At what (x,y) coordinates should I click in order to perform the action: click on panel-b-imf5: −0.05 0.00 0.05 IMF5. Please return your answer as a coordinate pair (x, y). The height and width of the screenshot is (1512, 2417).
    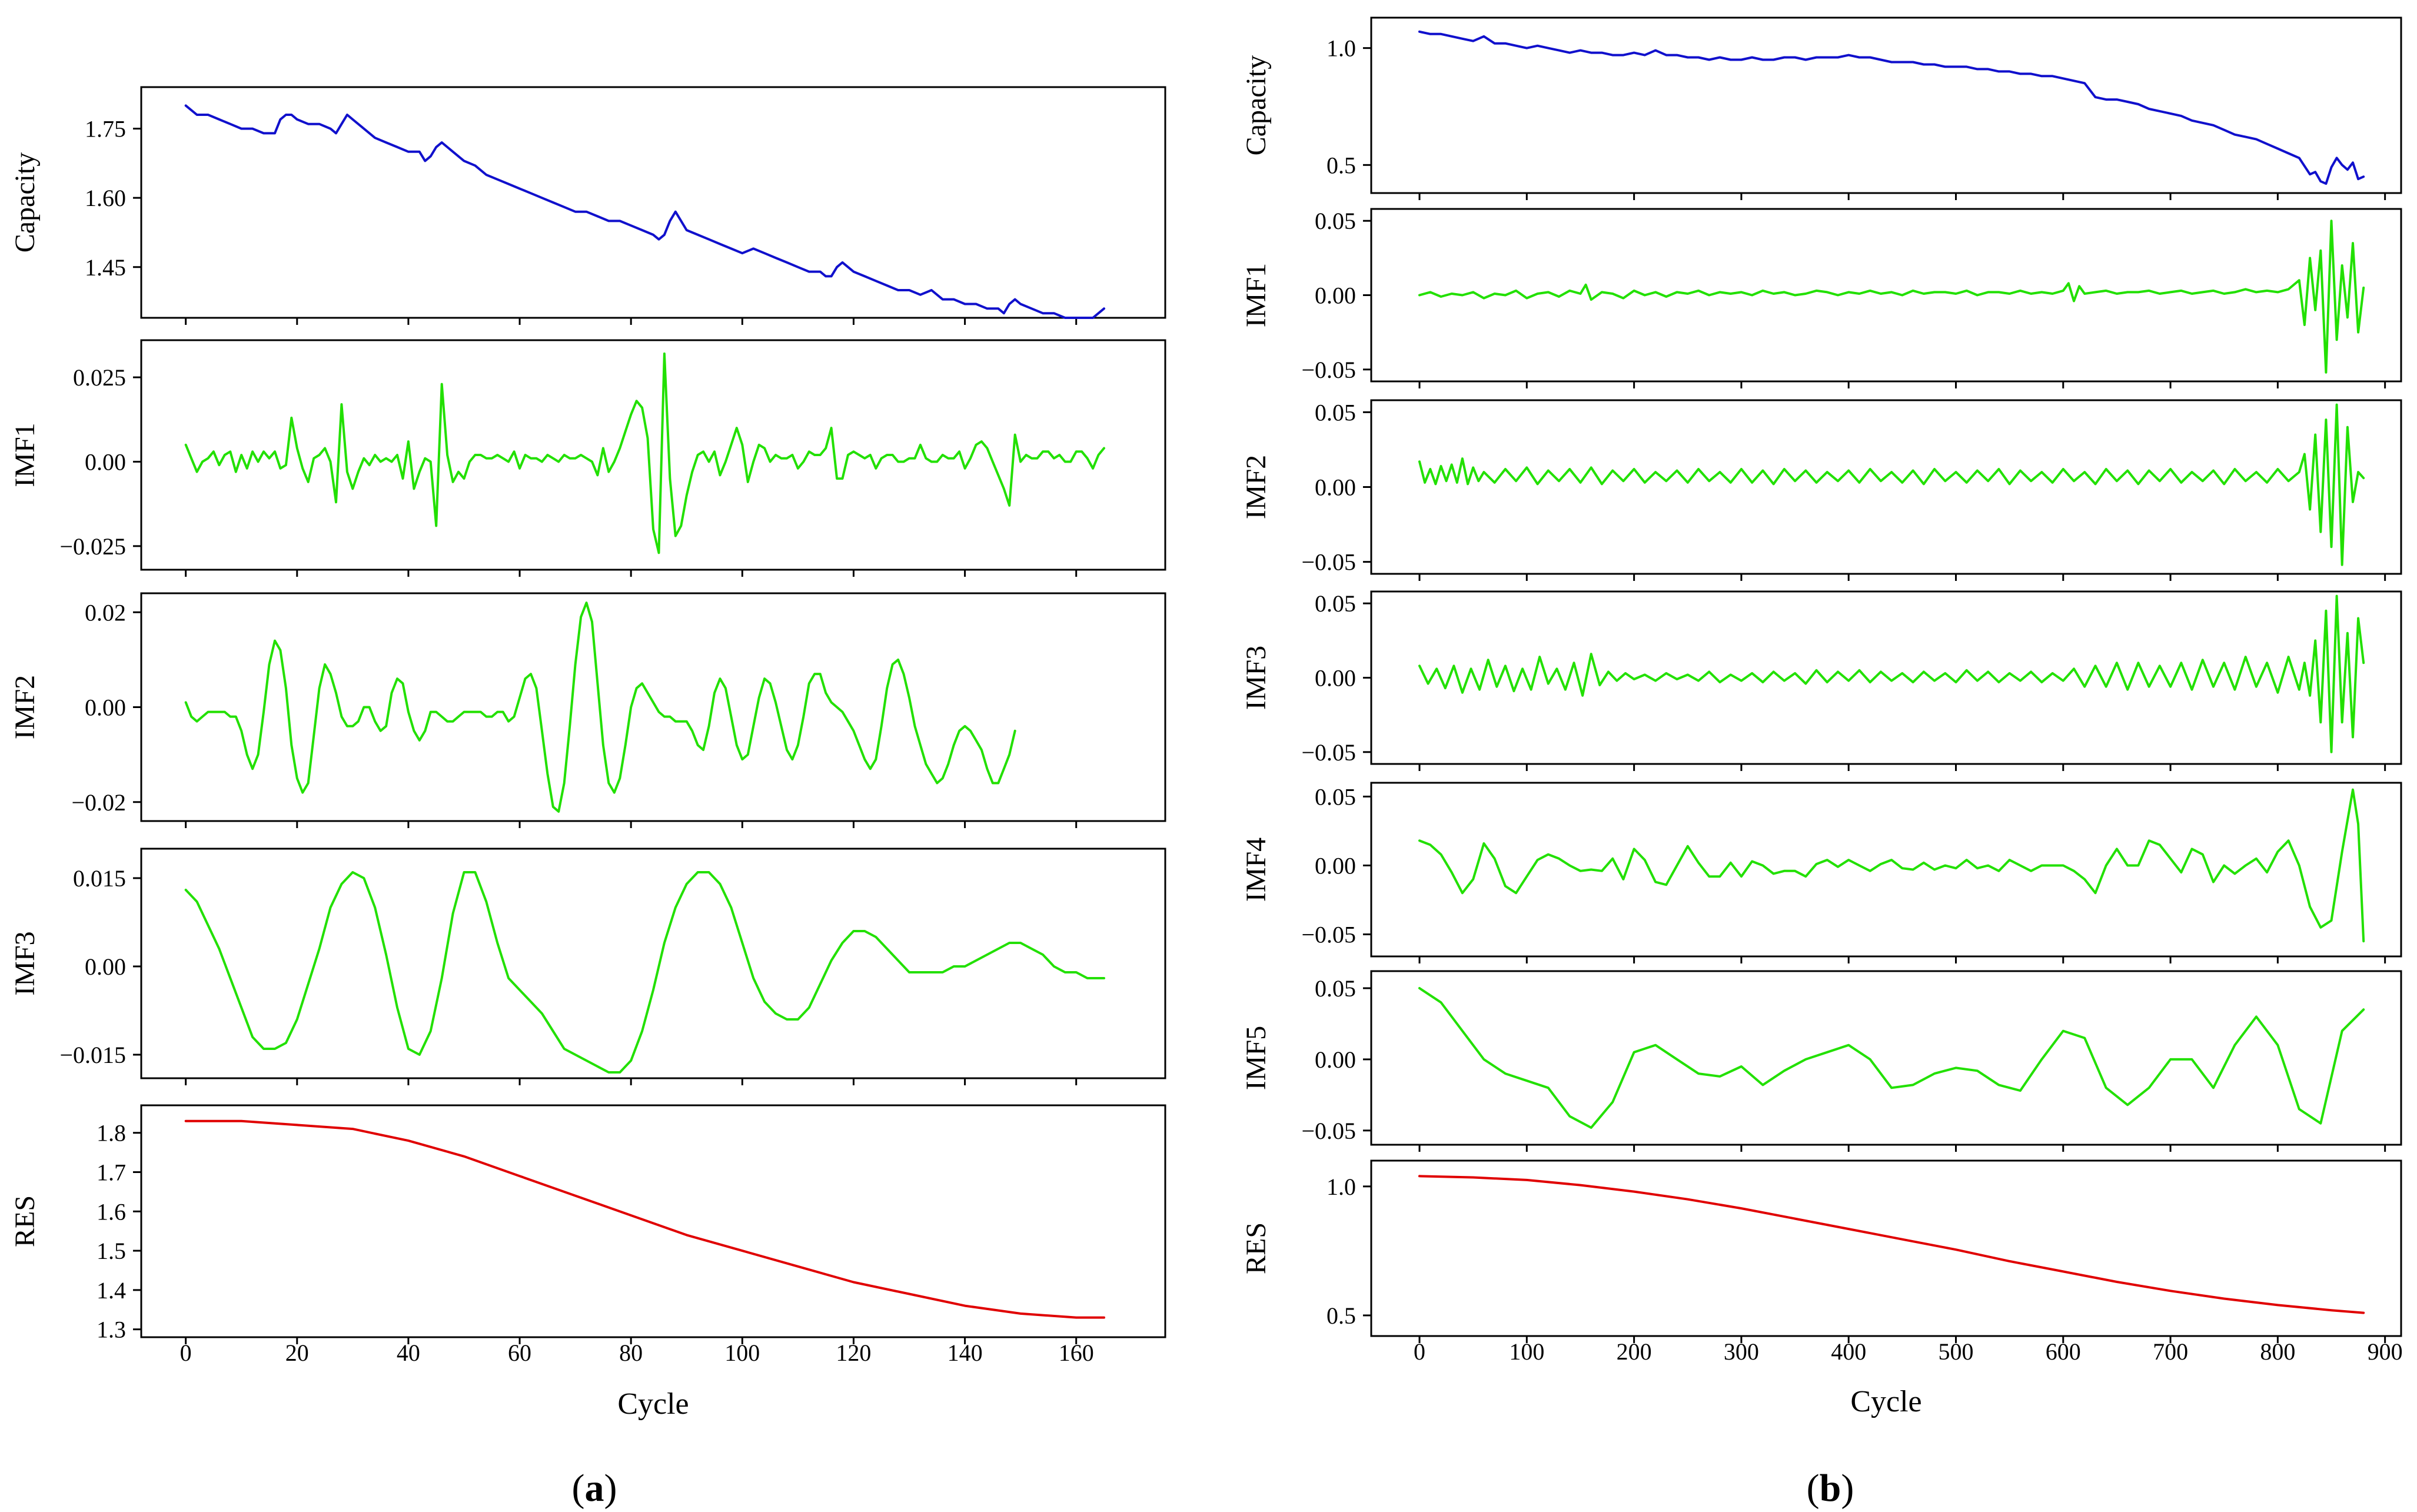
    Looking at the image, I should click on (1821, 1061).